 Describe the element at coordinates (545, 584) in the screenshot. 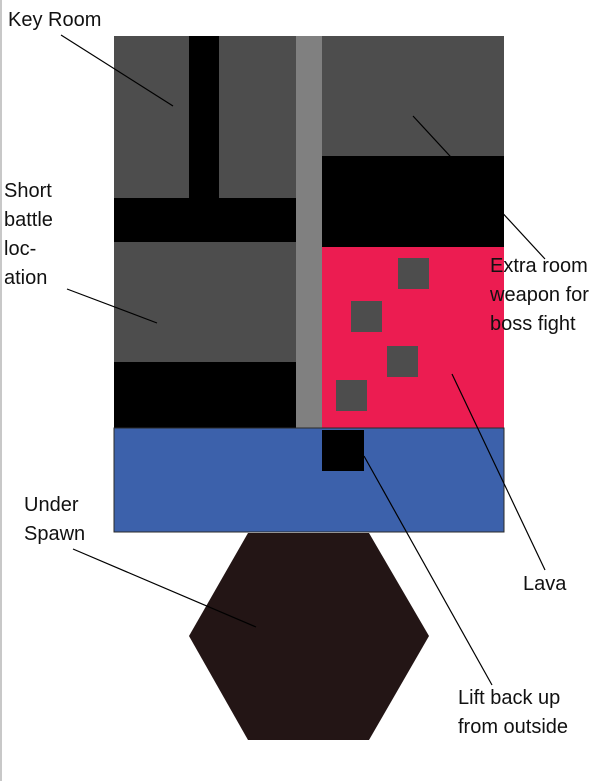

I see `label-lava: Lava` at that location.